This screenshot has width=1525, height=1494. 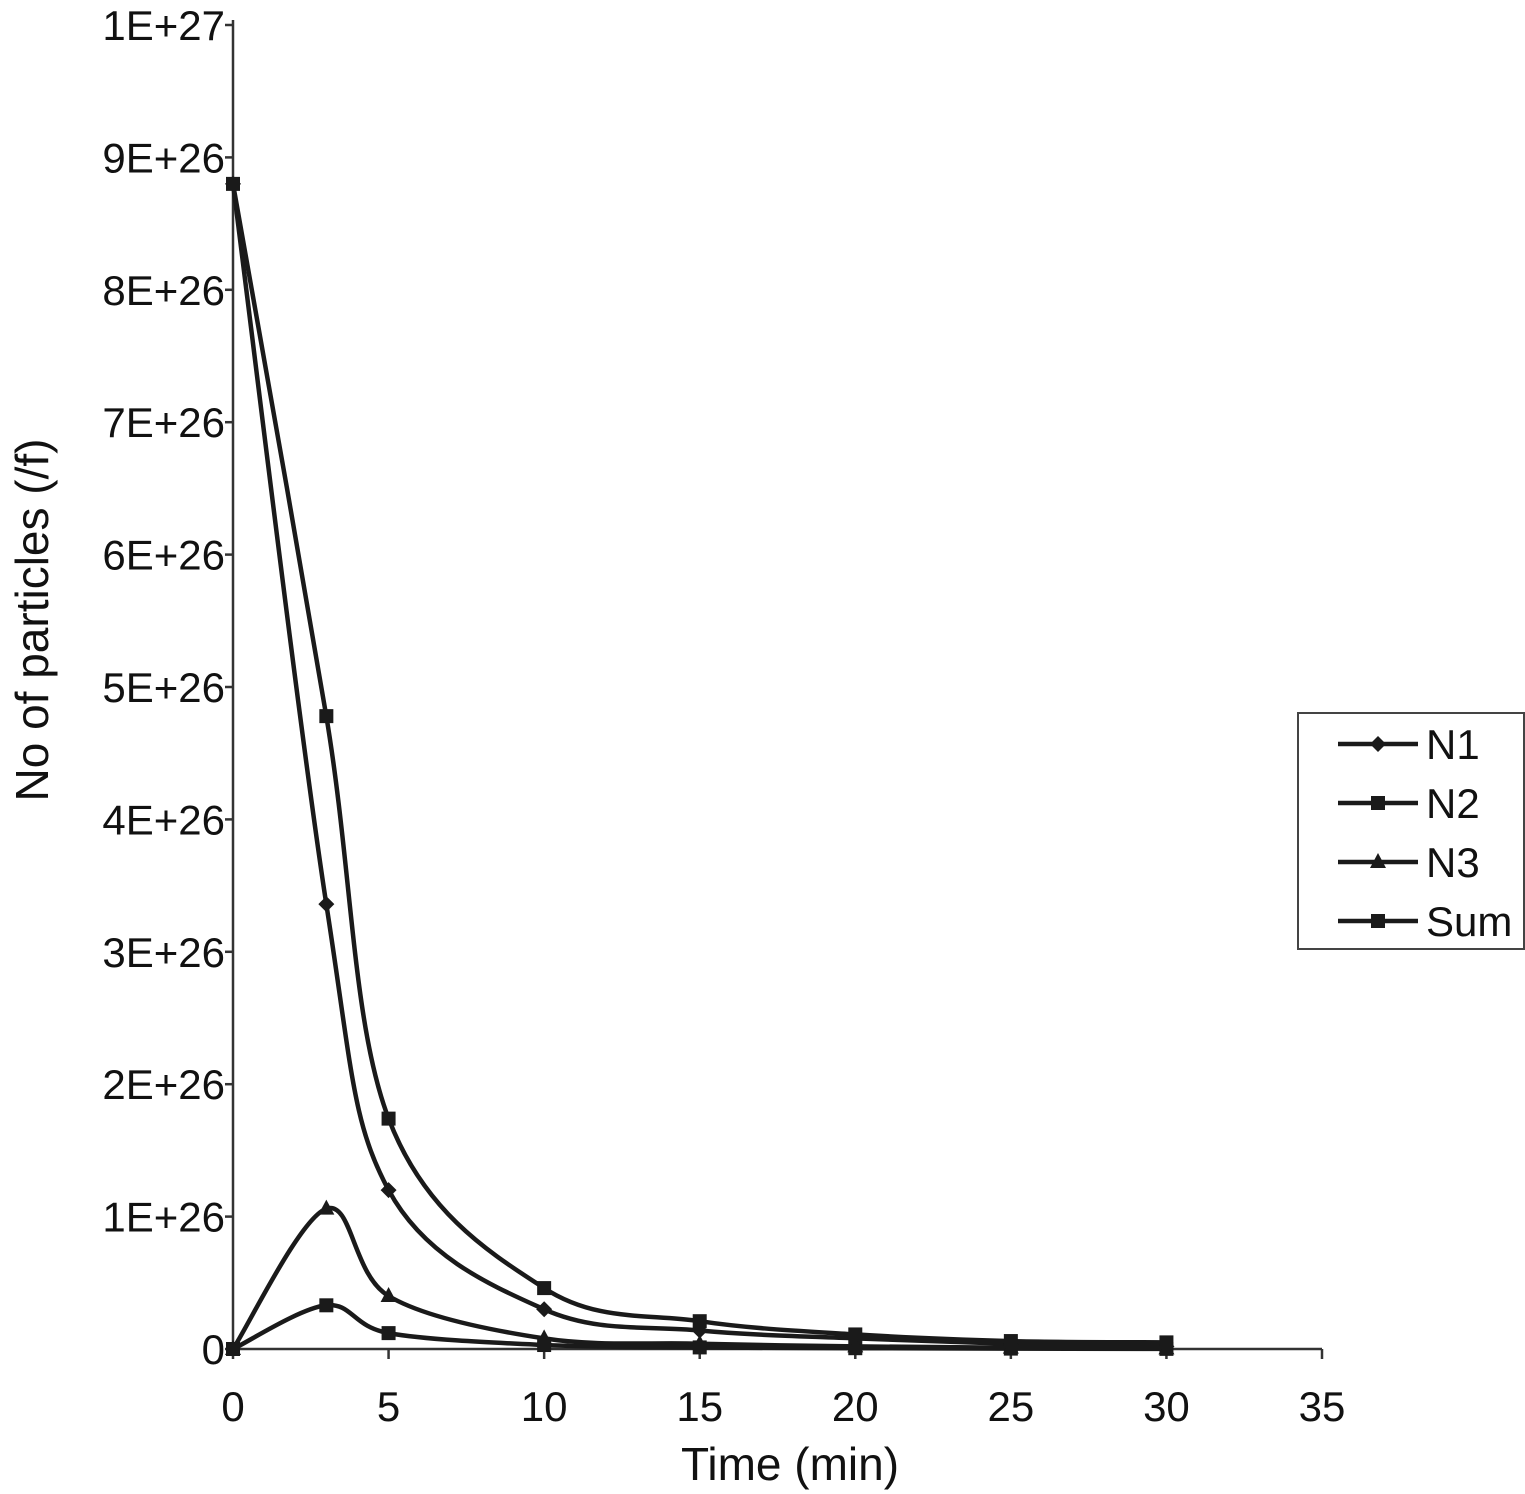 What do you see at coordinates (163, 290) in the screenshot?
I see `y-tick-label: 8E+26` at bounding box center [163, 290].